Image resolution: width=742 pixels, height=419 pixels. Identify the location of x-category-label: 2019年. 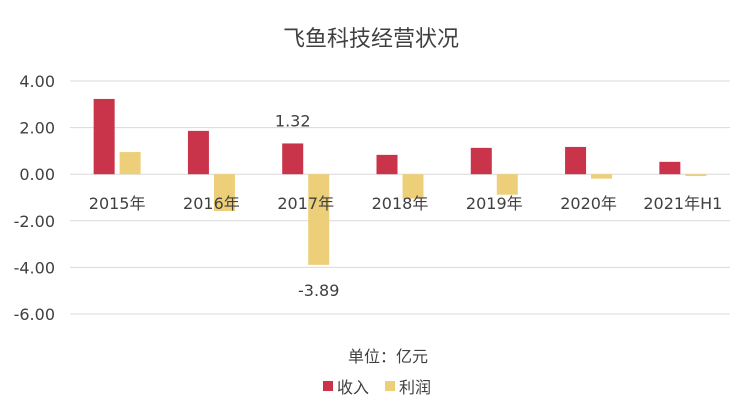
(494, 203).